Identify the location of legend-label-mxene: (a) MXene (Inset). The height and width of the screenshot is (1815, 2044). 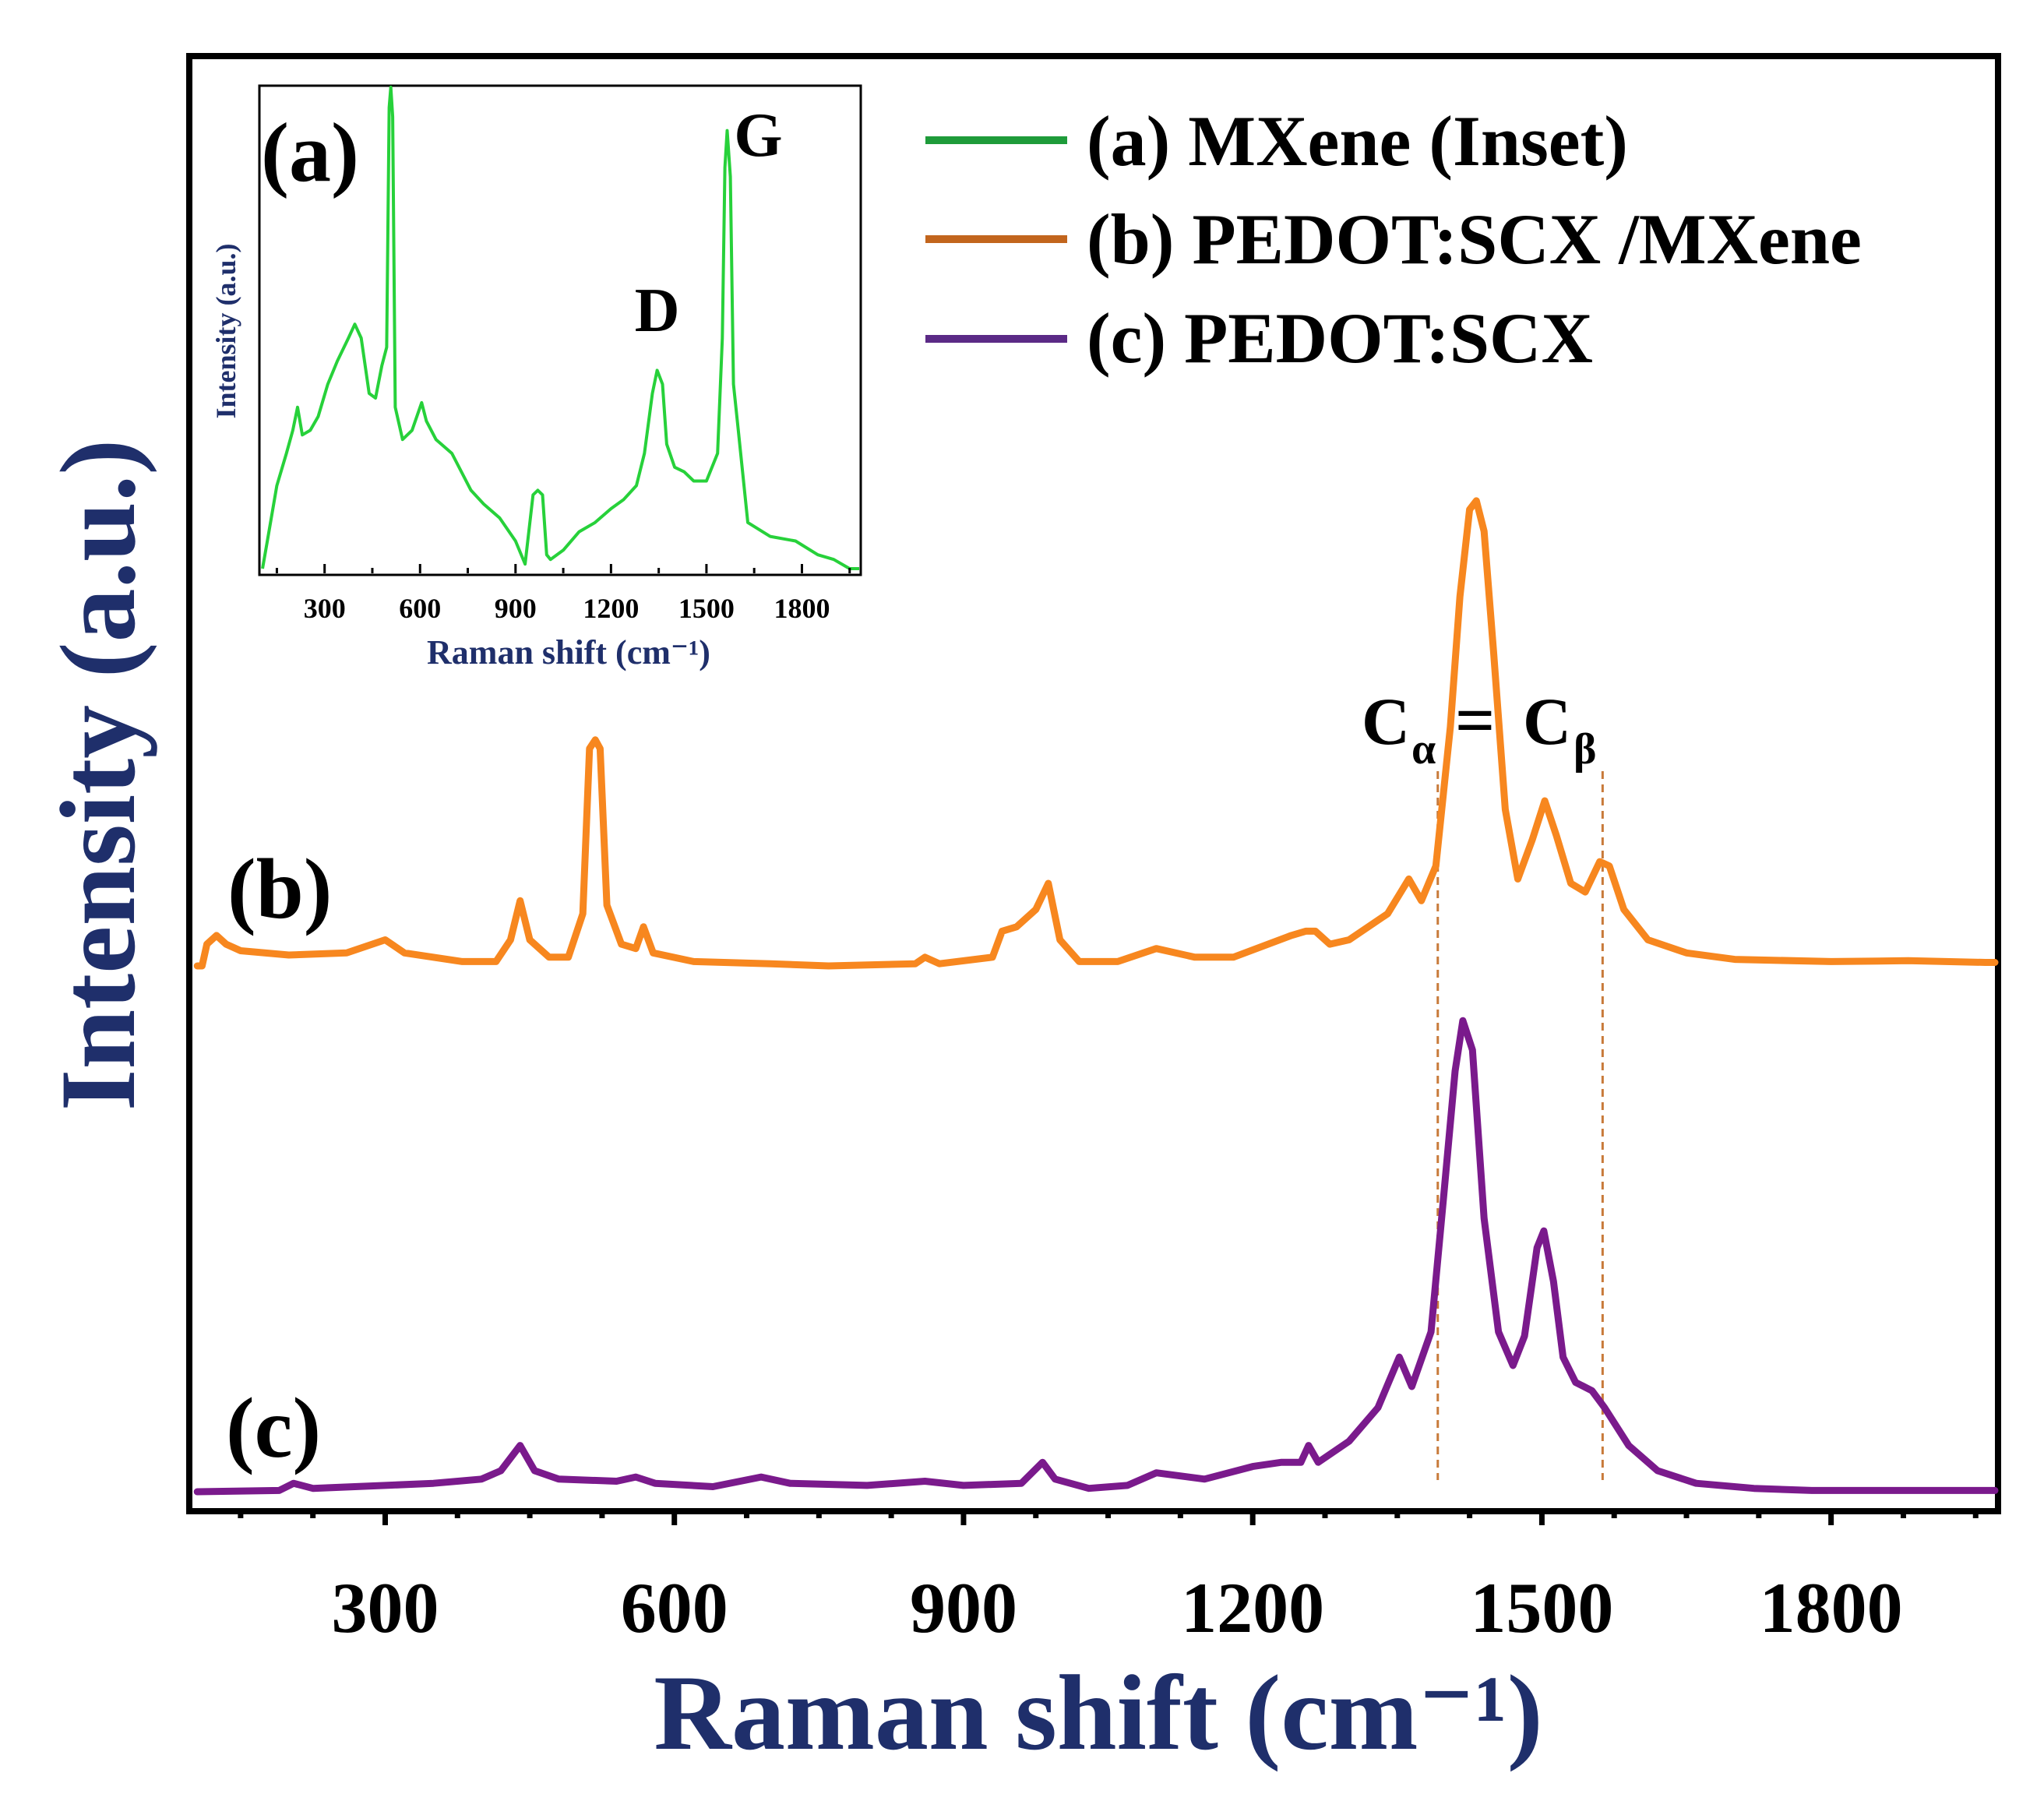
(1357, 141).